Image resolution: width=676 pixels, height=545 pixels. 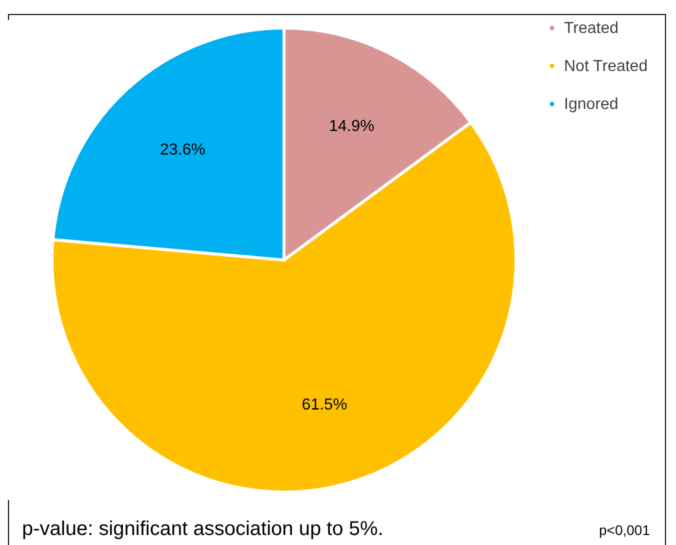 I want to click on legend-label: Ignored, so click(x=591, y=104).